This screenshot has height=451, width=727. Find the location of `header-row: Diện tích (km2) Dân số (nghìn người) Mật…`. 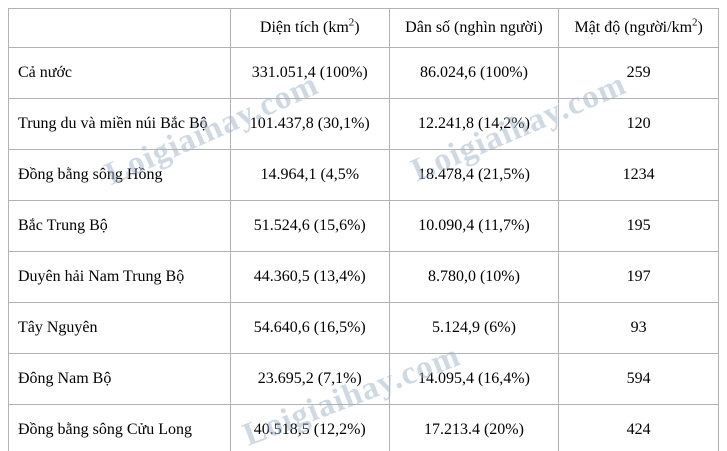

header-row: Diện tích (km2) Dân số (nghìn người) Mật… is located at coordinates (363, 28).